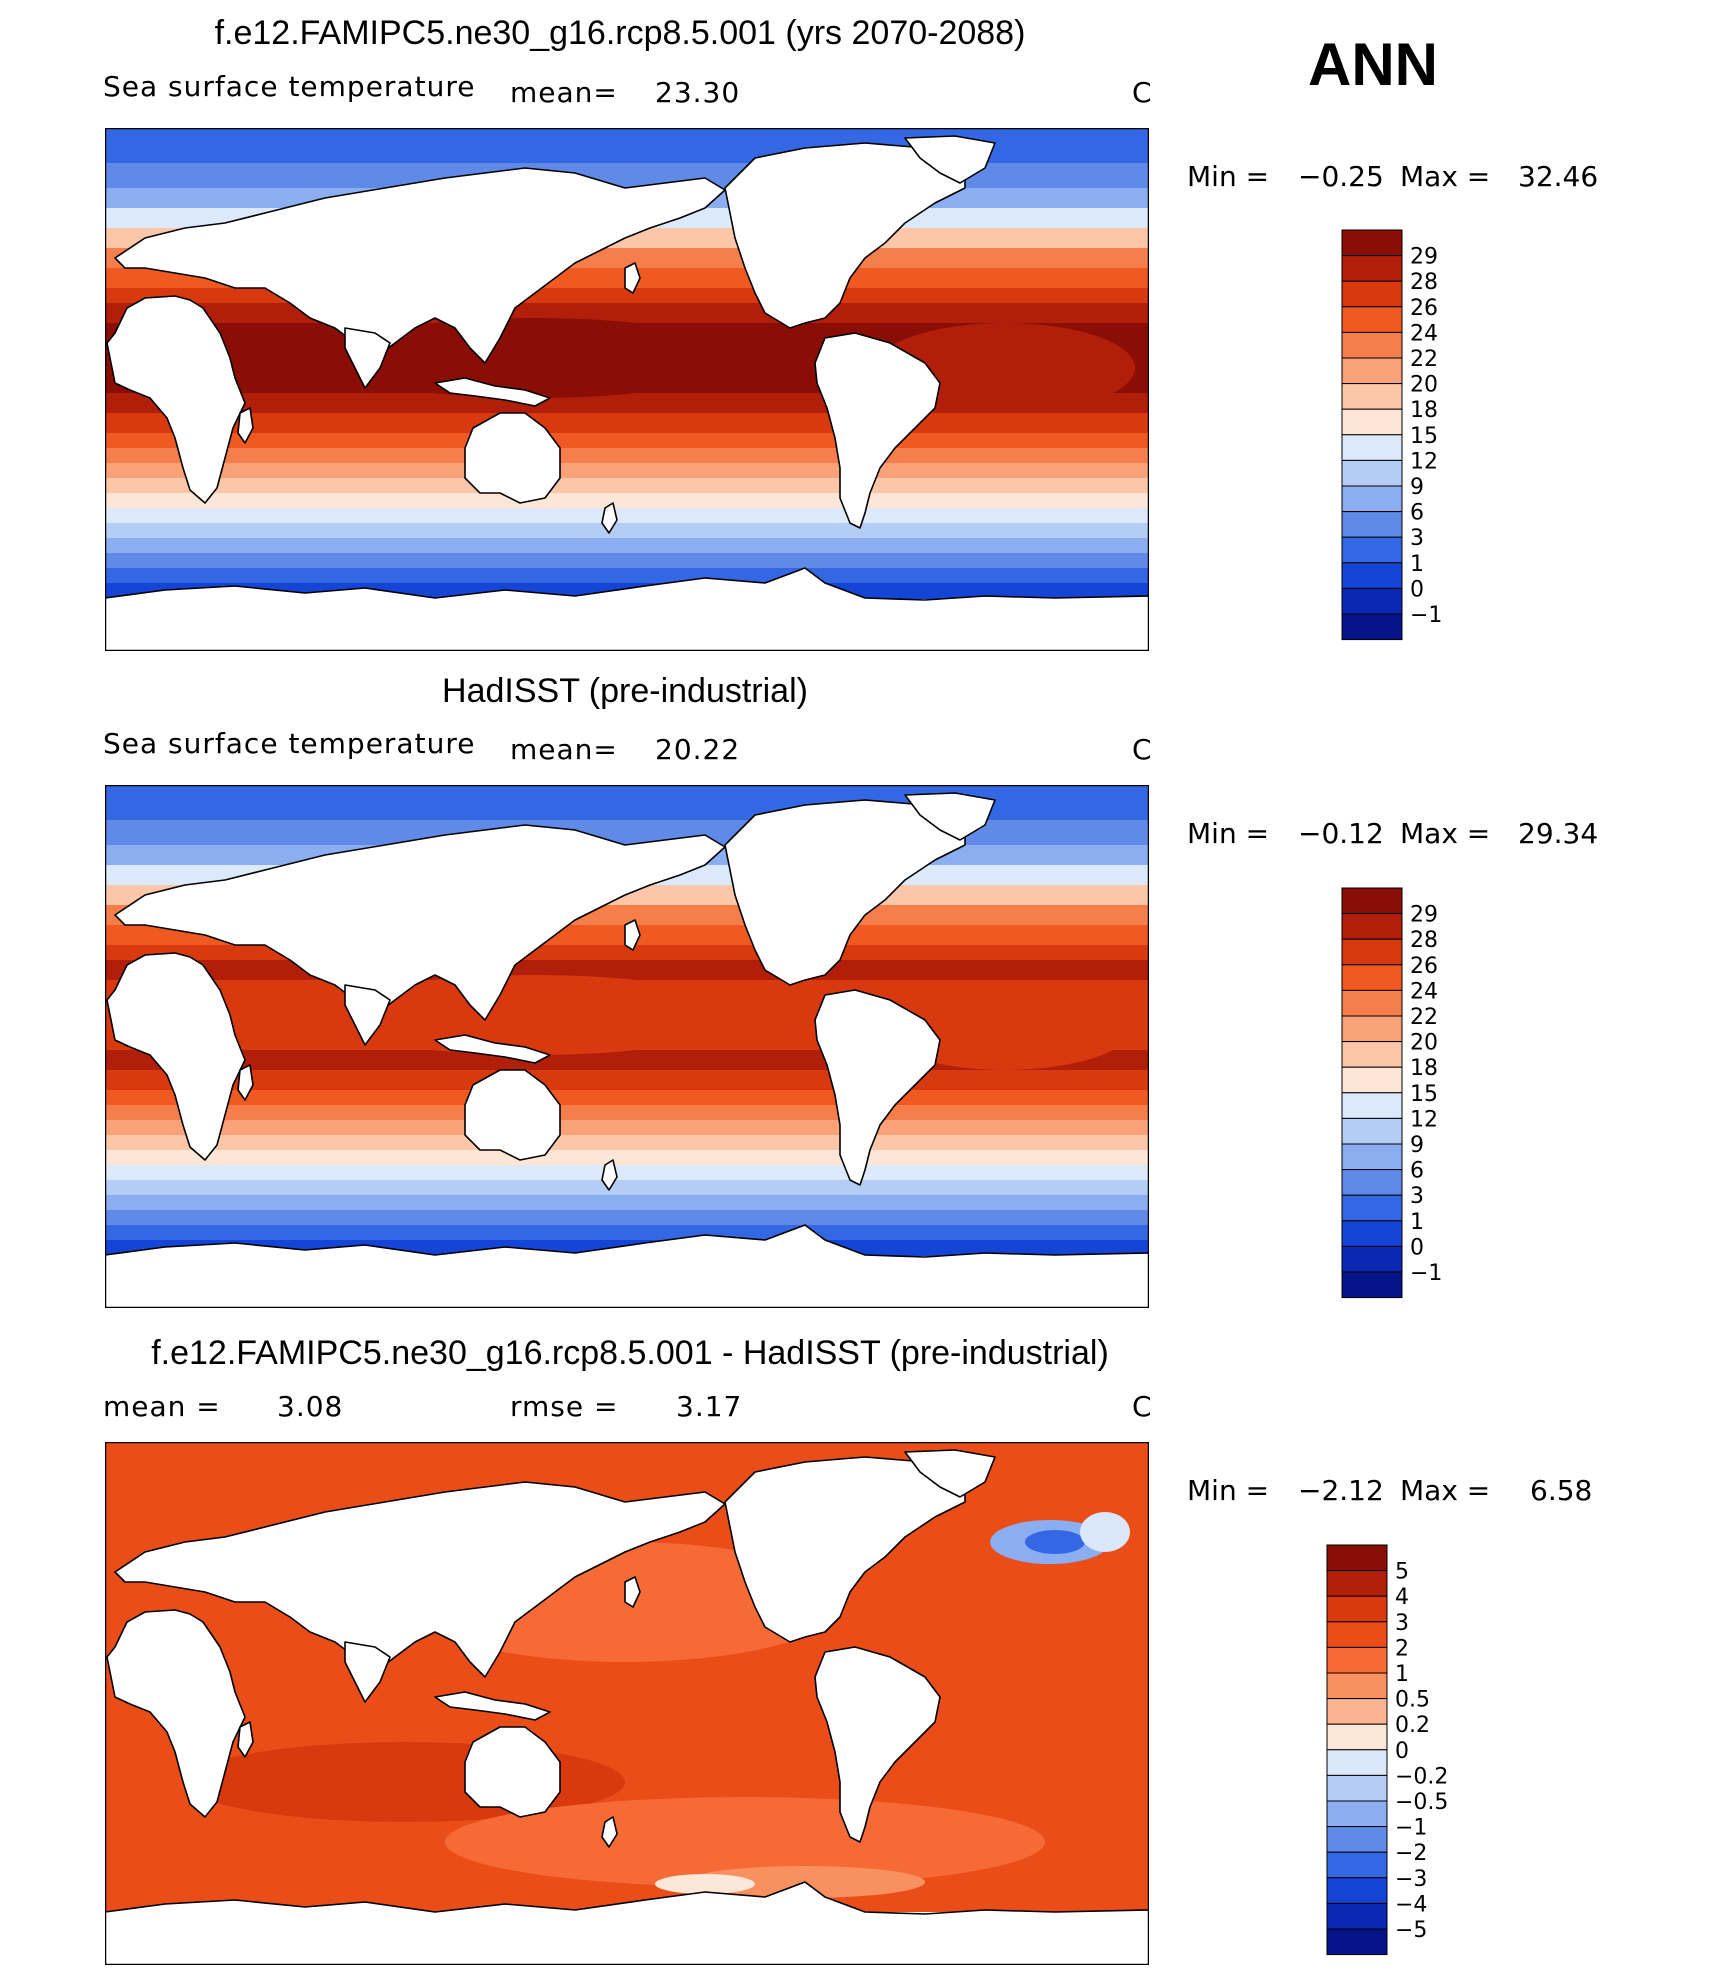 The image size is (1710, 1969). What do you see at coordinates (625, 691) in the screenshot?
I see `panel-2-title: HadISST (pre-industrial)` at bounding box center [625, 691].